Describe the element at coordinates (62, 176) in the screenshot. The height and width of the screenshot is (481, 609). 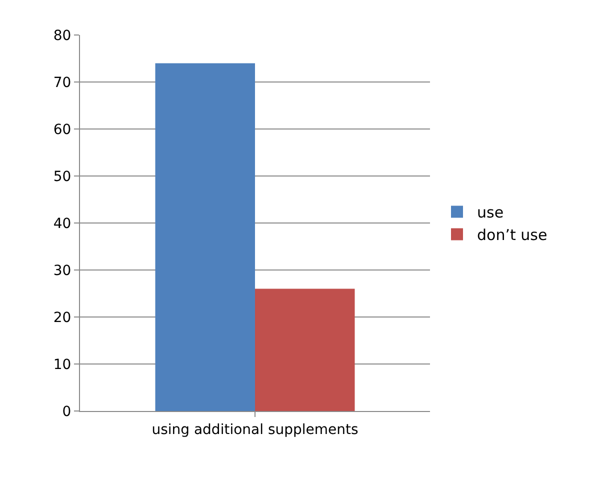
I see `y-tick-label: 50` at that location.